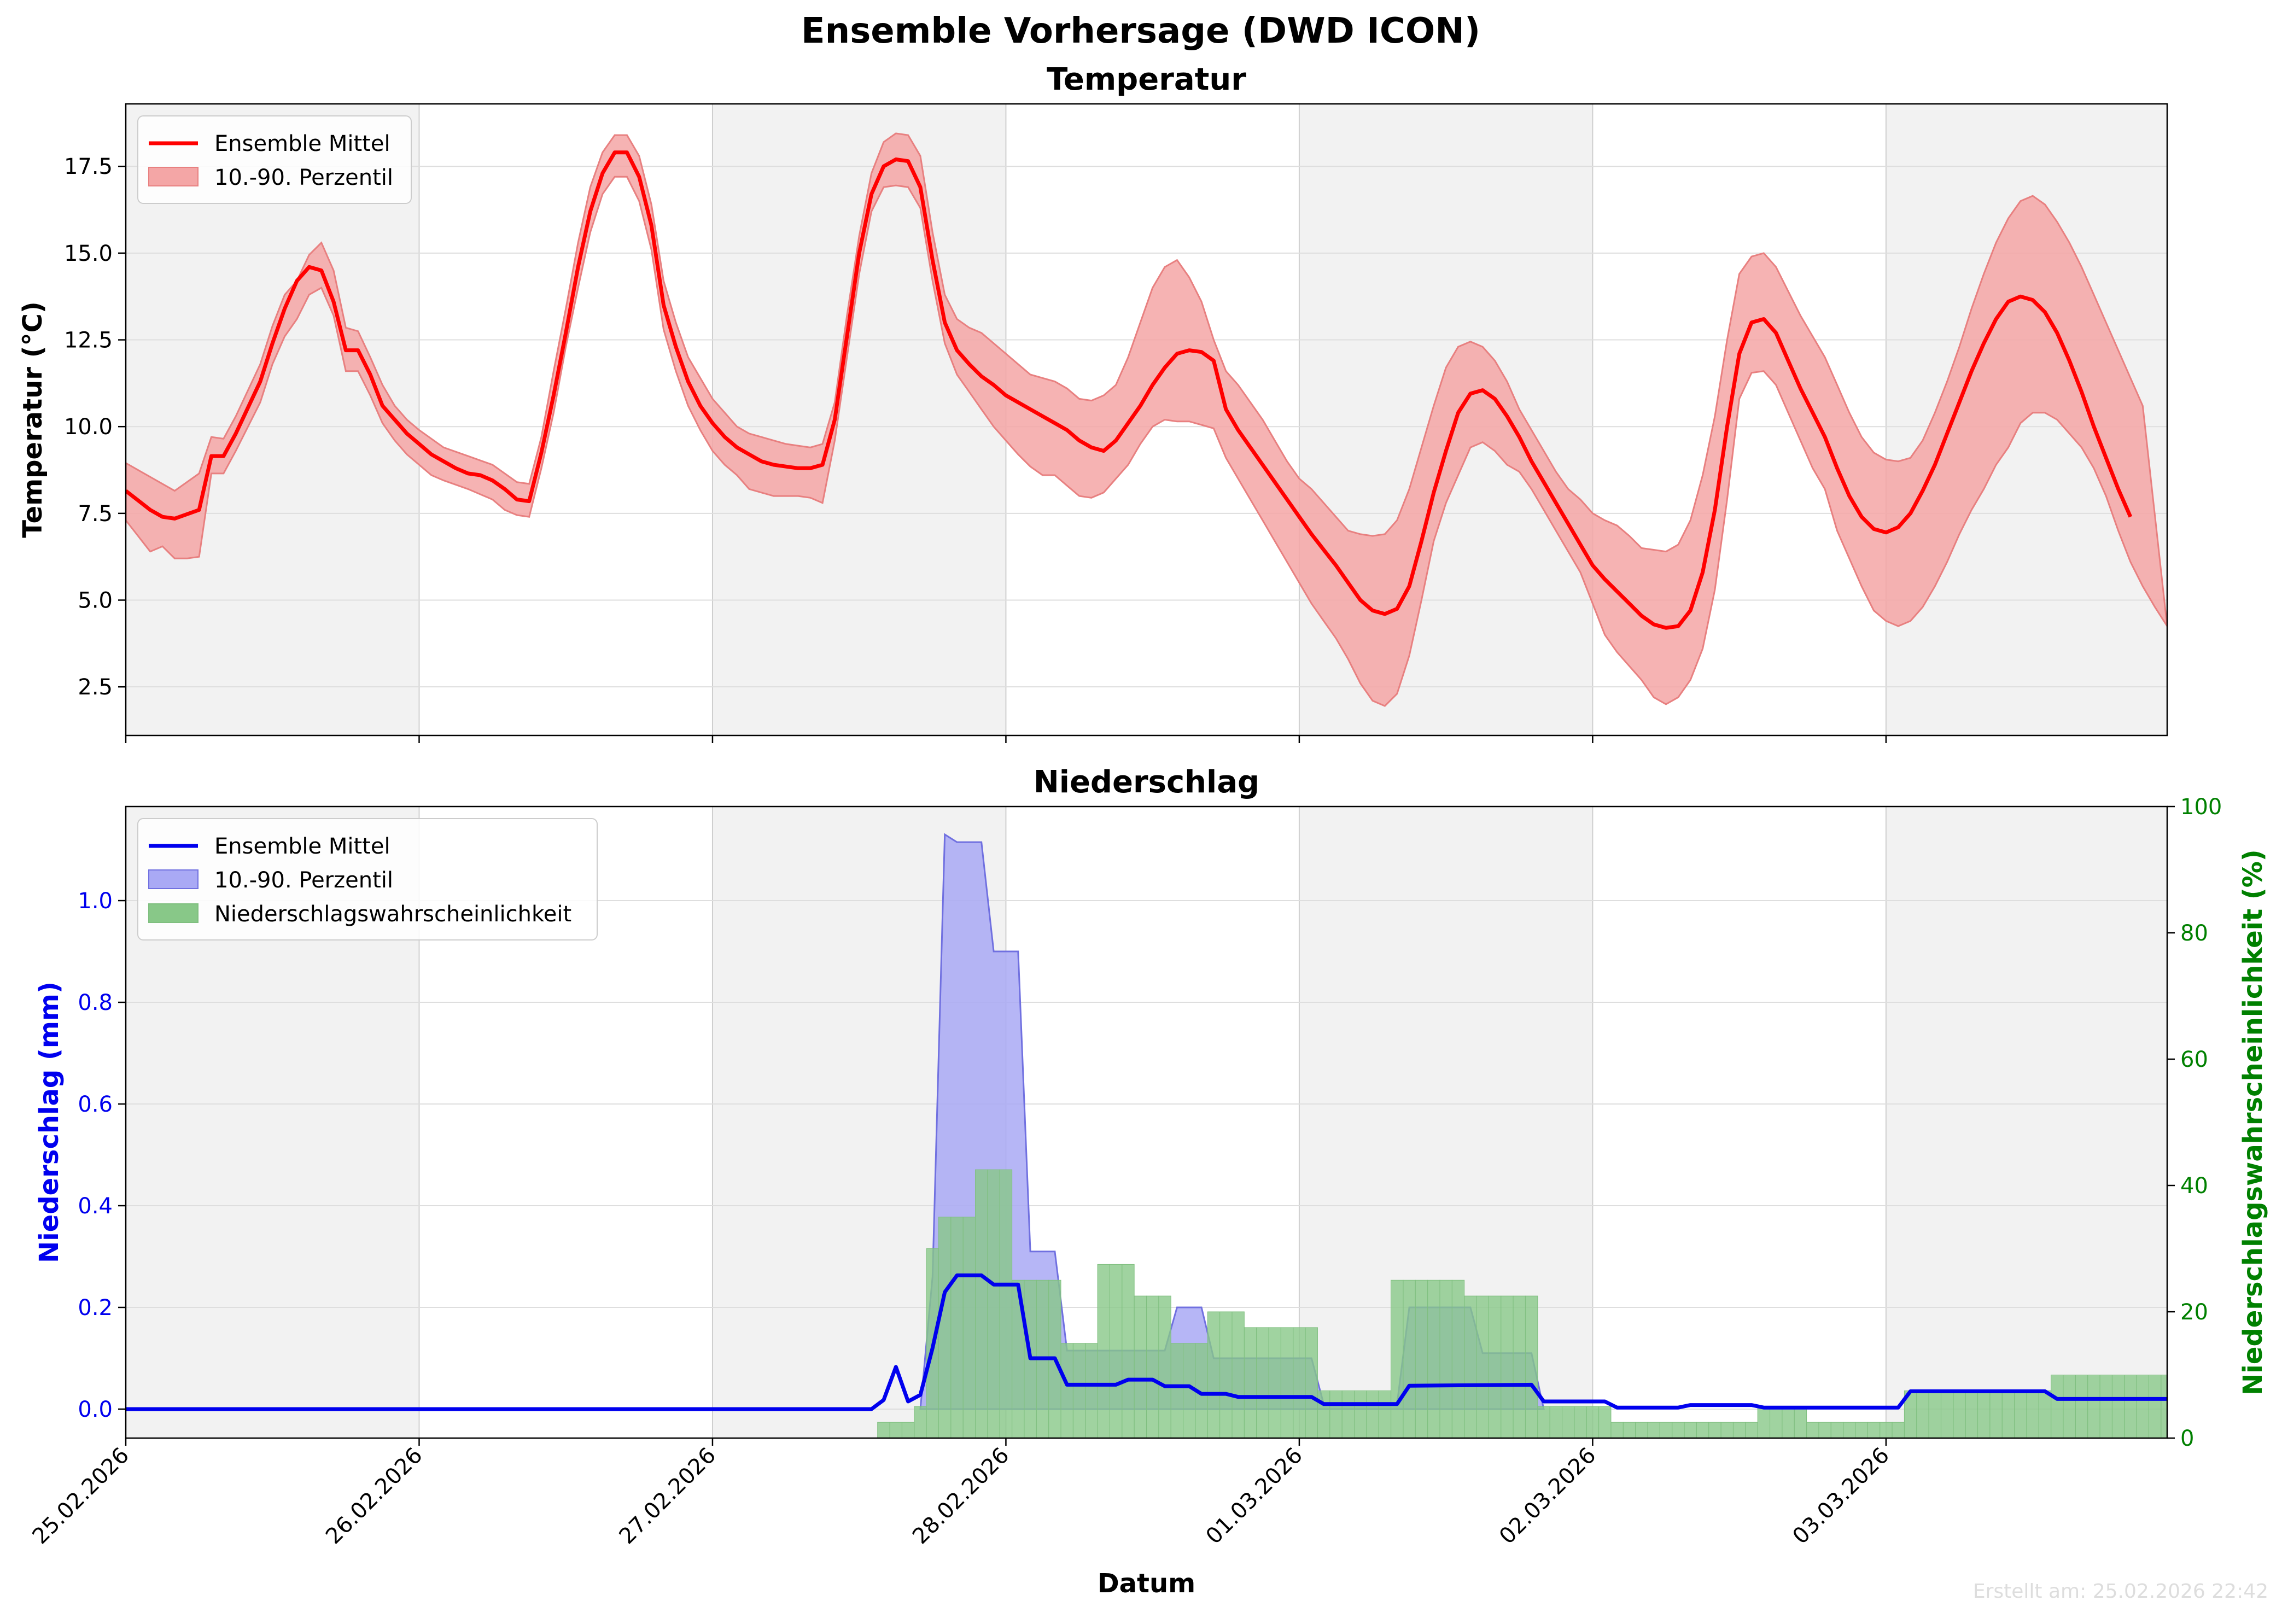 The height and width of the screenshot is (1624, 2282). What do you see at coordinates (96, 1206) in the screenshot?
I see `y-tick-label: 0.4` at bounding box center [96, 1206].